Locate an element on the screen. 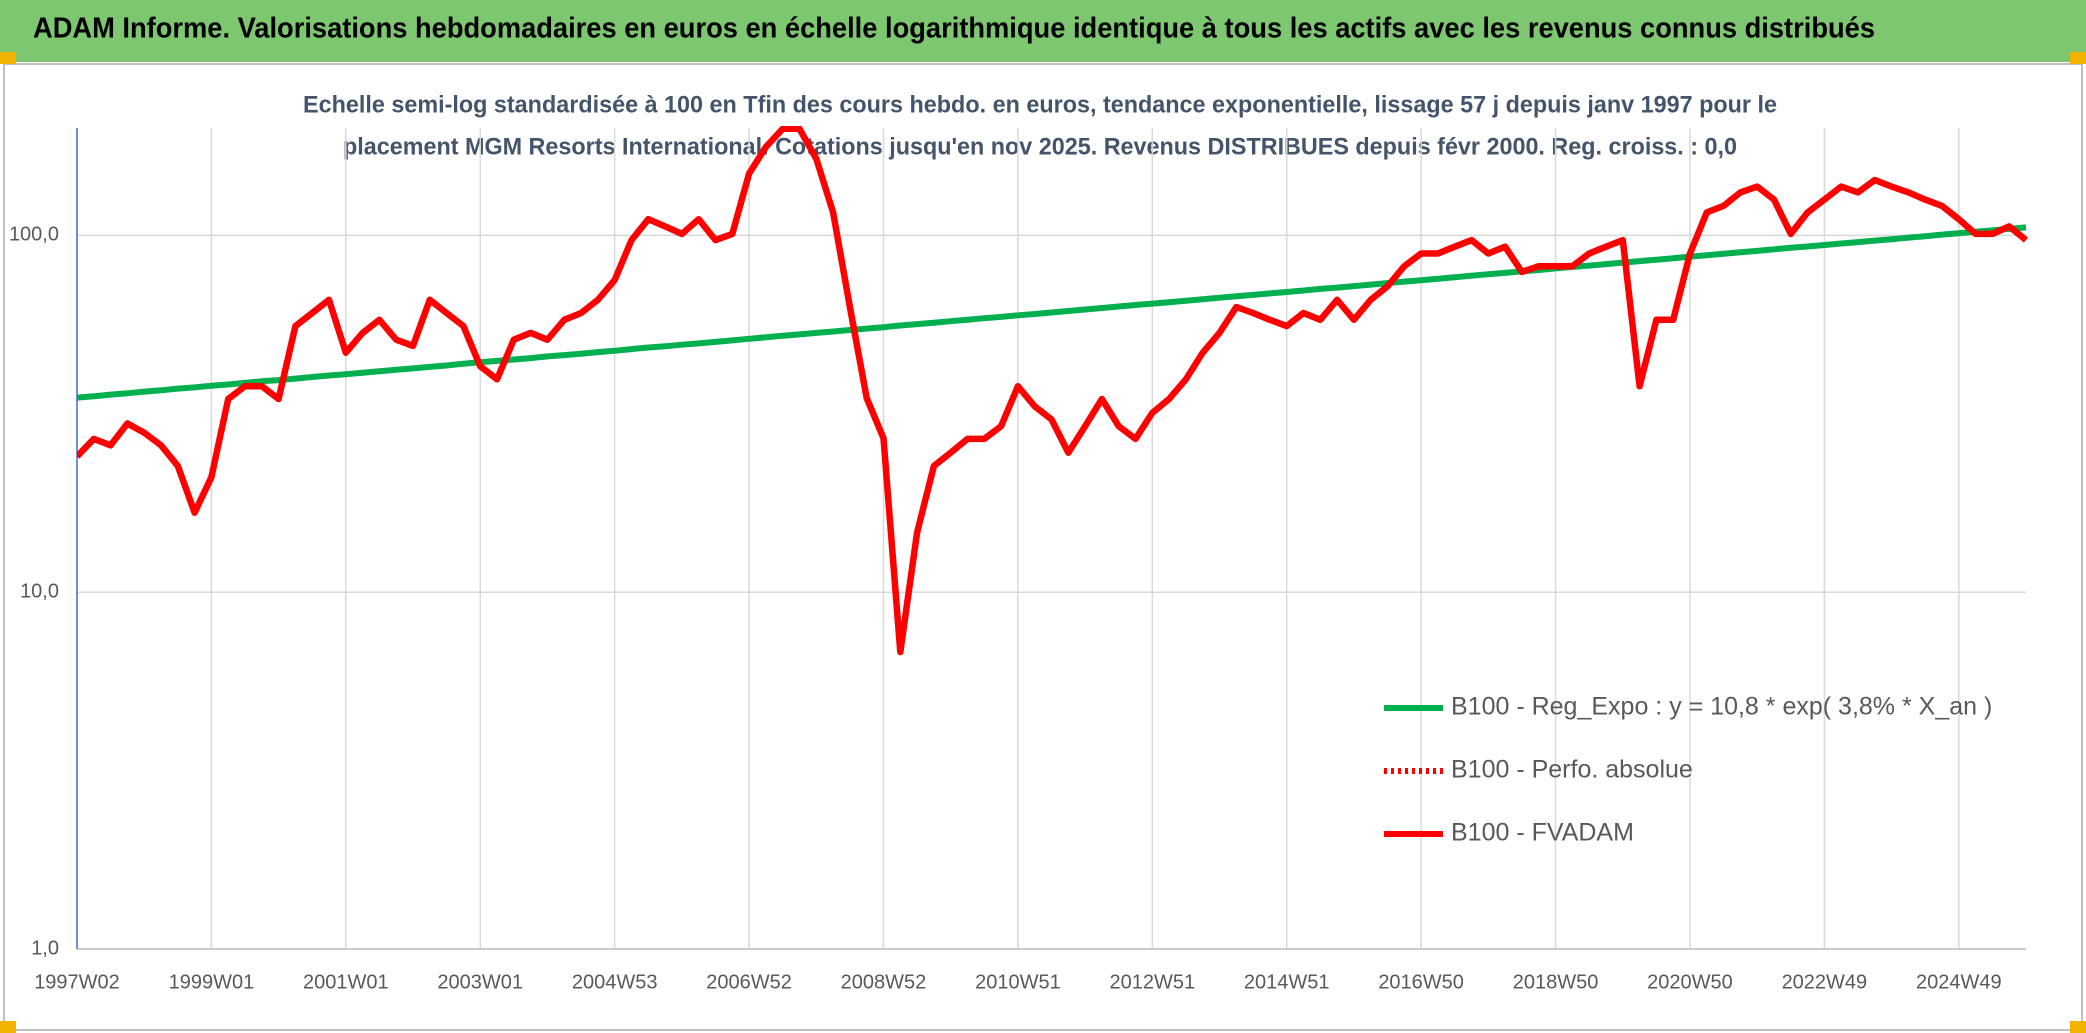 The width and height of the screenshot is (2086, 1033). x-tick-label: 2006W52 is located at coordinates (749, 982).